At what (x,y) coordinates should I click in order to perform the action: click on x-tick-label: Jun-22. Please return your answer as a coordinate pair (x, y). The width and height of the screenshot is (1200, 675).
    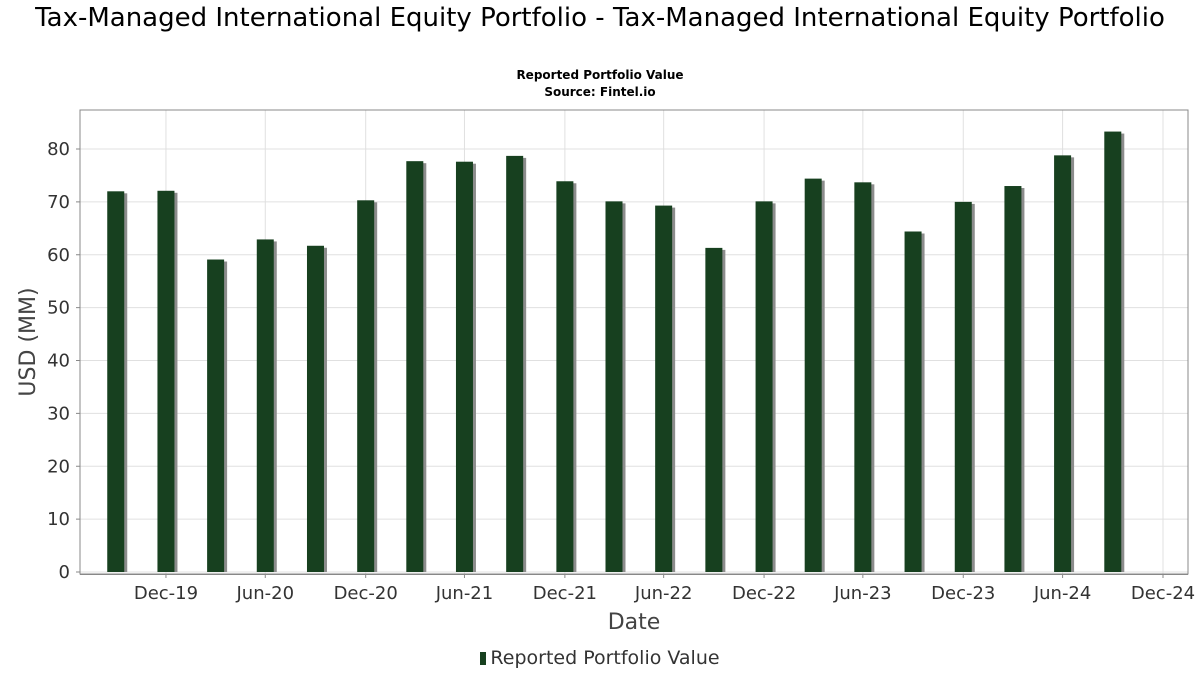
    Looking at the image, I should click on (663, 593).